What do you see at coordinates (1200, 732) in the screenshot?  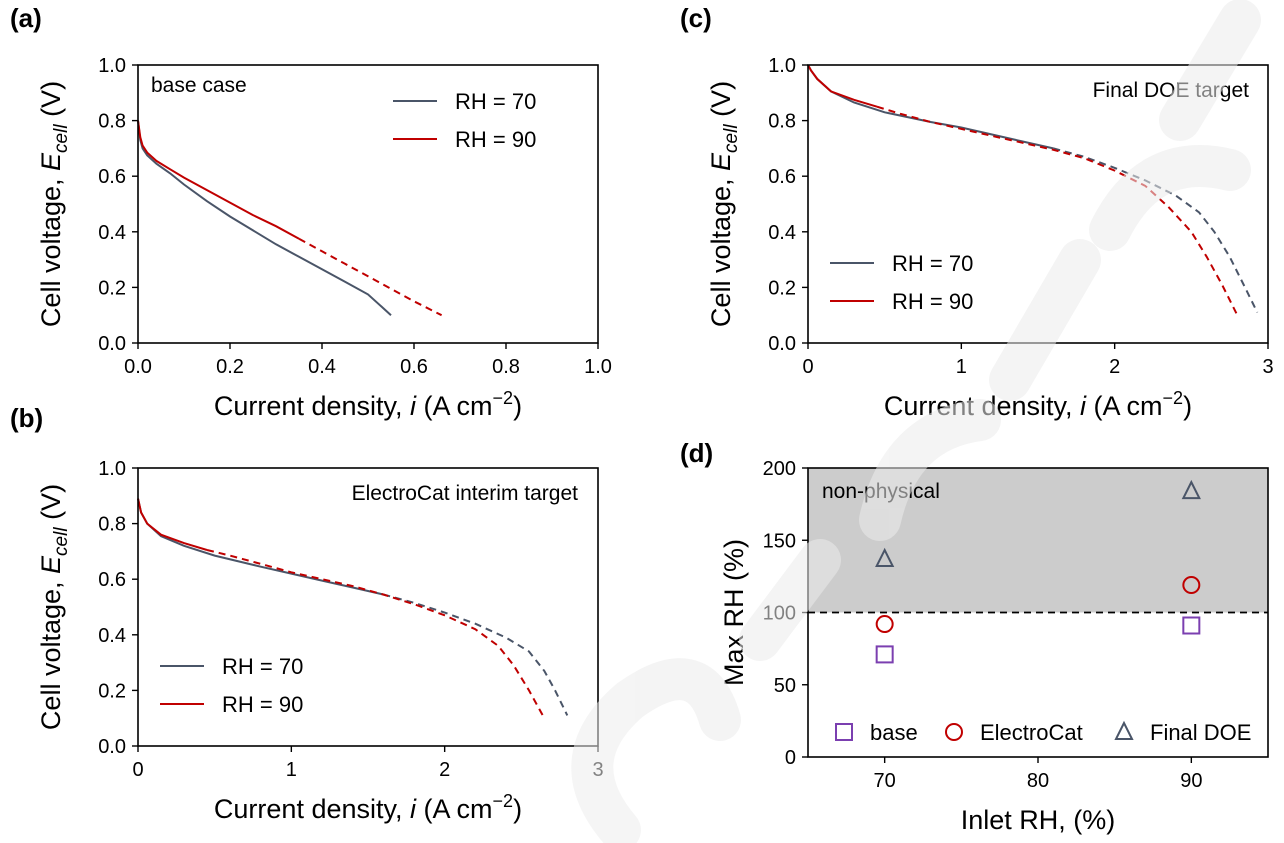 I see `legend-label-d-2: Final DOE` at bounding box center [1200, 732].